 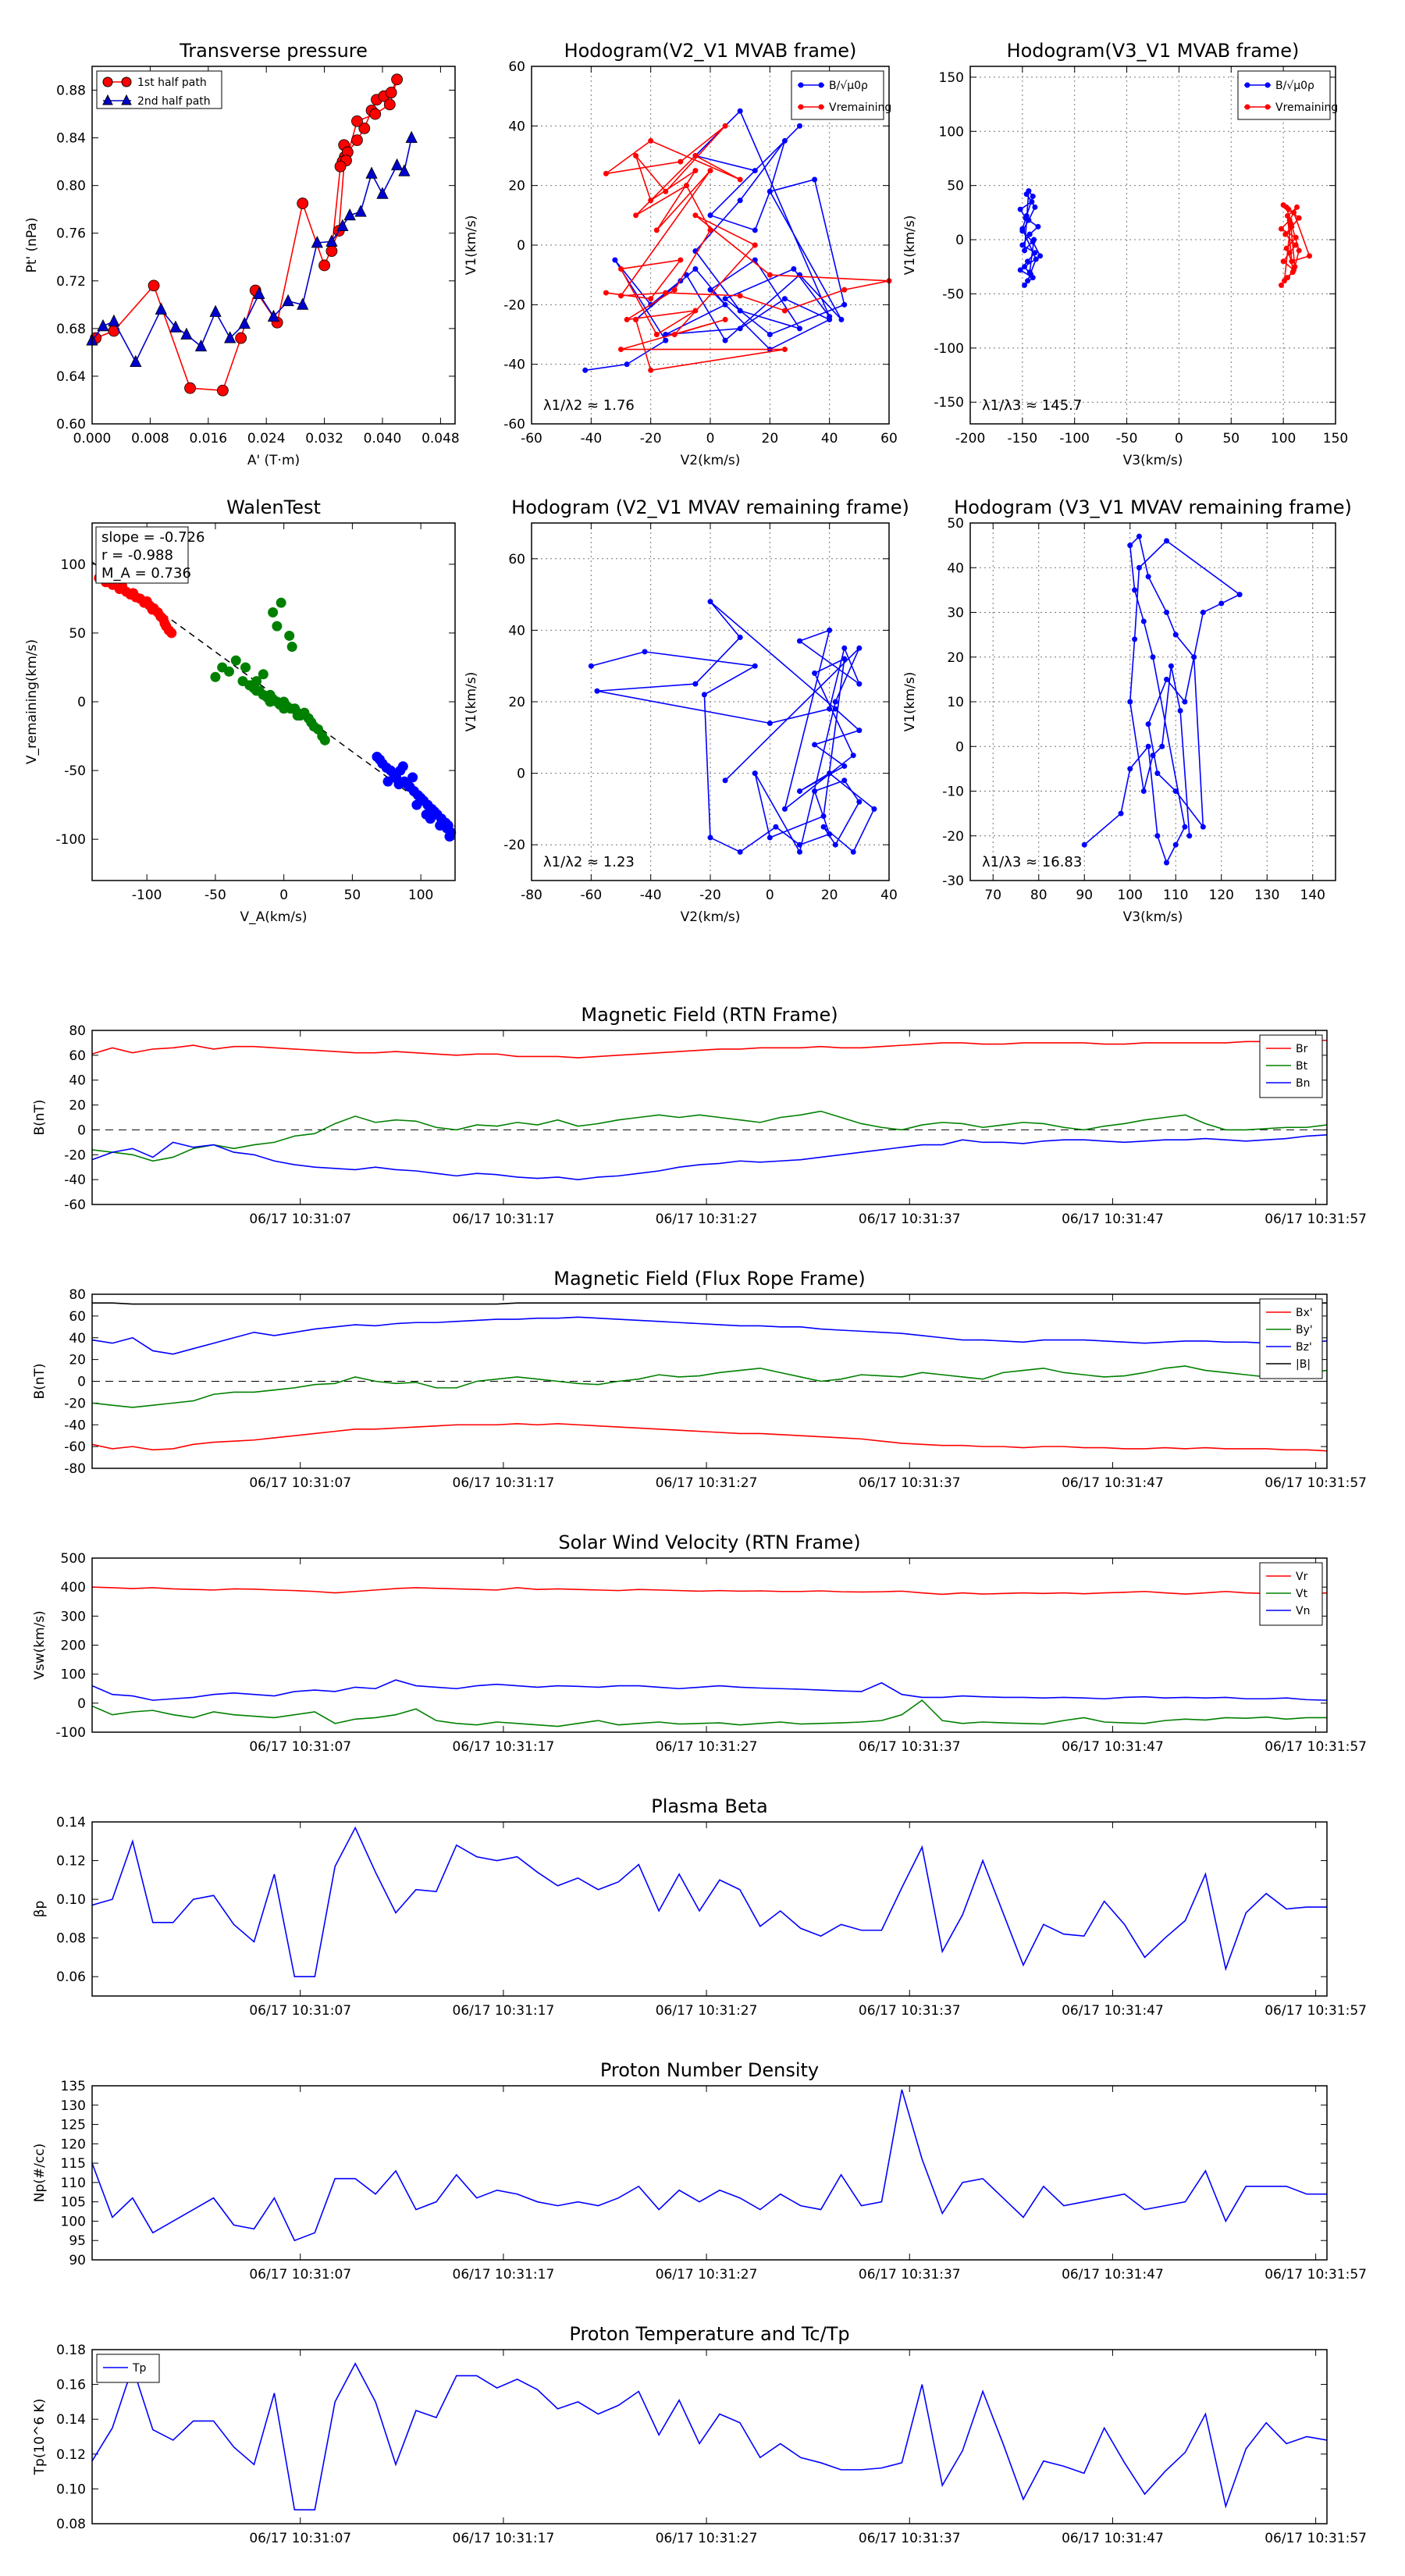 What do you see at coordinates (956, 658) in the screenshot?
I see `y-tick-label: 20` at bounding box center [956, 658].